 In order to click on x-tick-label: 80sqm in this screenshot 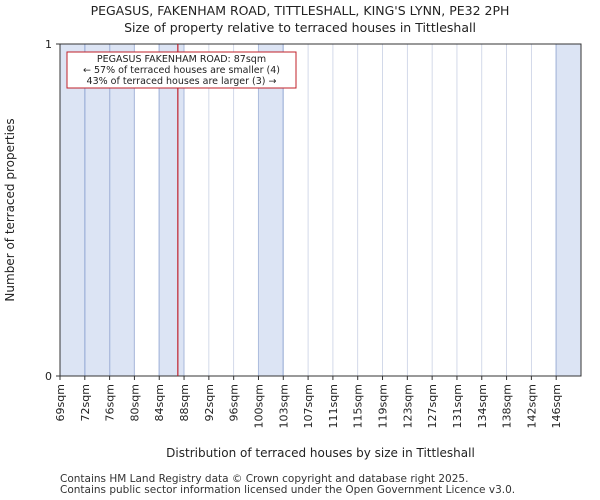, I will do `click(134, 402)`.